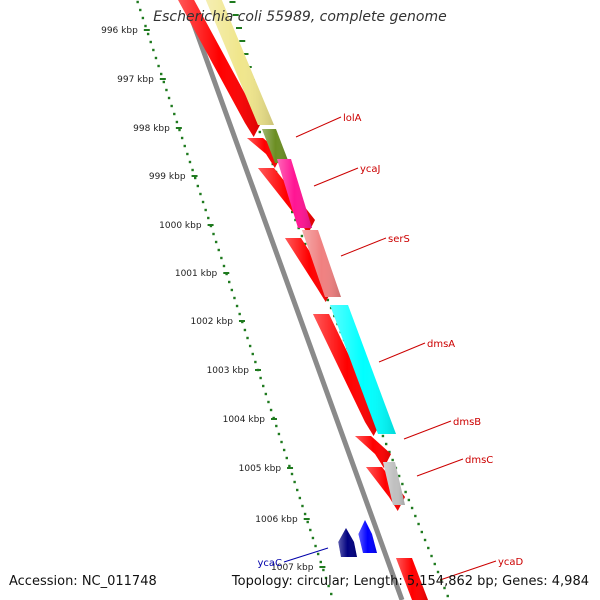 The height and width of the screenshot is (600, 600). Describe the element at coordinates (269, 563) in the screenshot. I see `gene-label-ycac: ycaC` at that location.